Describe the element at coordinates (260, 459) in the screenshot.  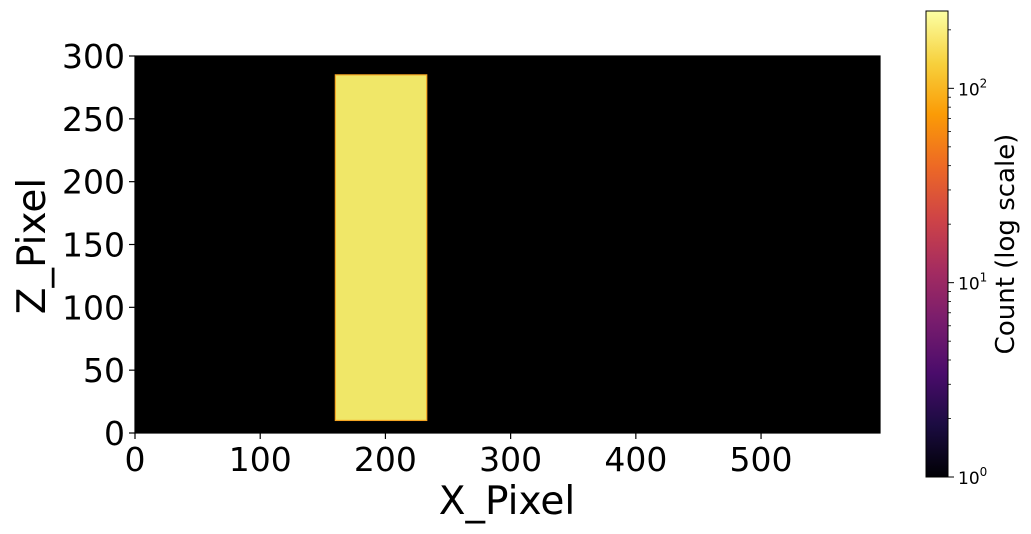
I see `x-tick-label: 100` at that location.